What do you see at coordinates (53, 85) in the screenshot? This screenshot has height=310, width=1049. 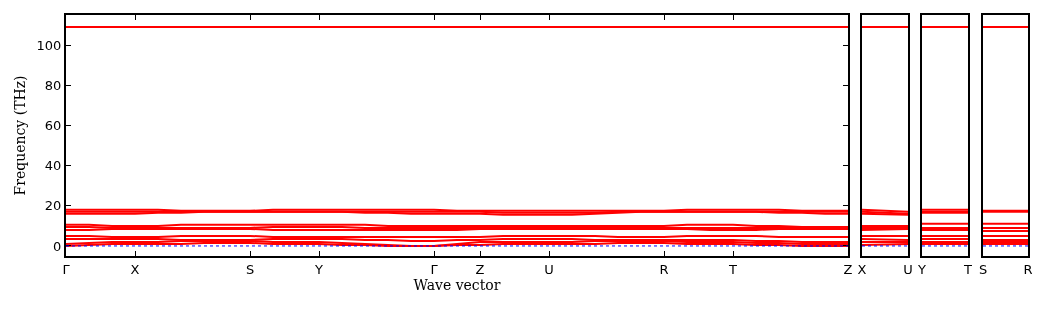 I see `y-tick-label: 80` at bounding box center [53, 85].